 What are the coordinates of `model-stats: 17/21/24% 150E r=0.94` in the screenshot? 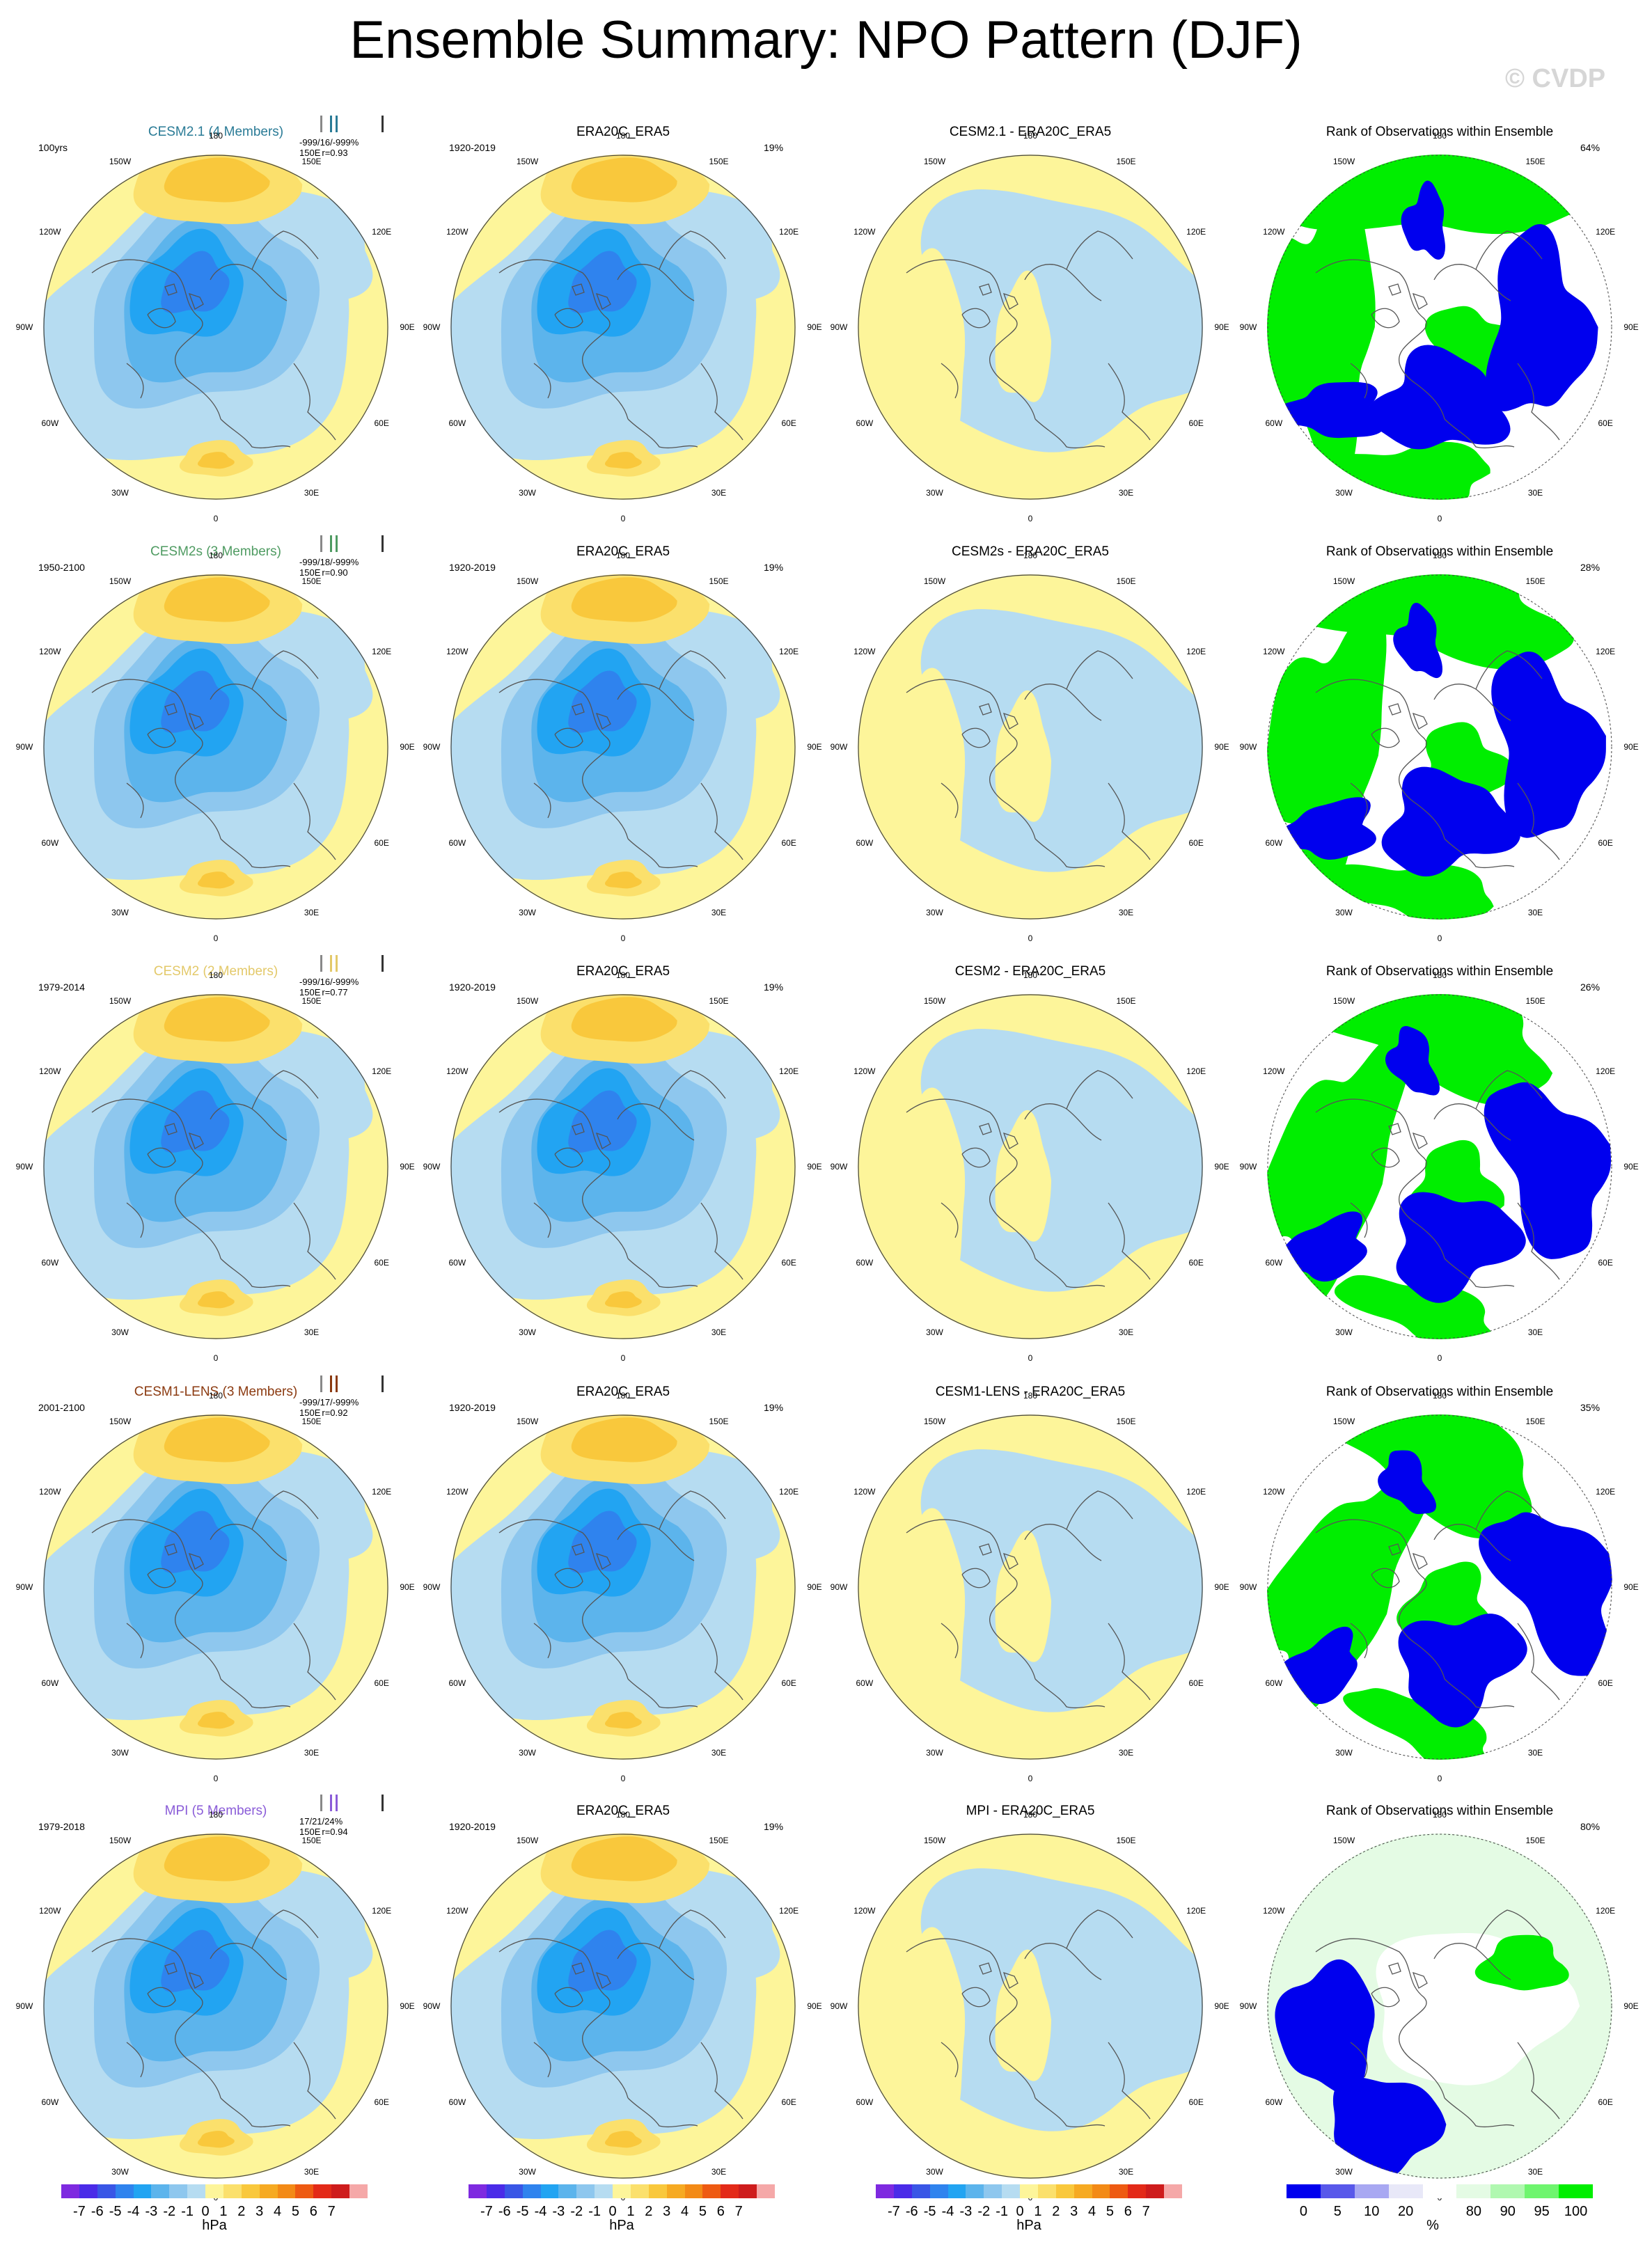 It's located at (323, 1826).